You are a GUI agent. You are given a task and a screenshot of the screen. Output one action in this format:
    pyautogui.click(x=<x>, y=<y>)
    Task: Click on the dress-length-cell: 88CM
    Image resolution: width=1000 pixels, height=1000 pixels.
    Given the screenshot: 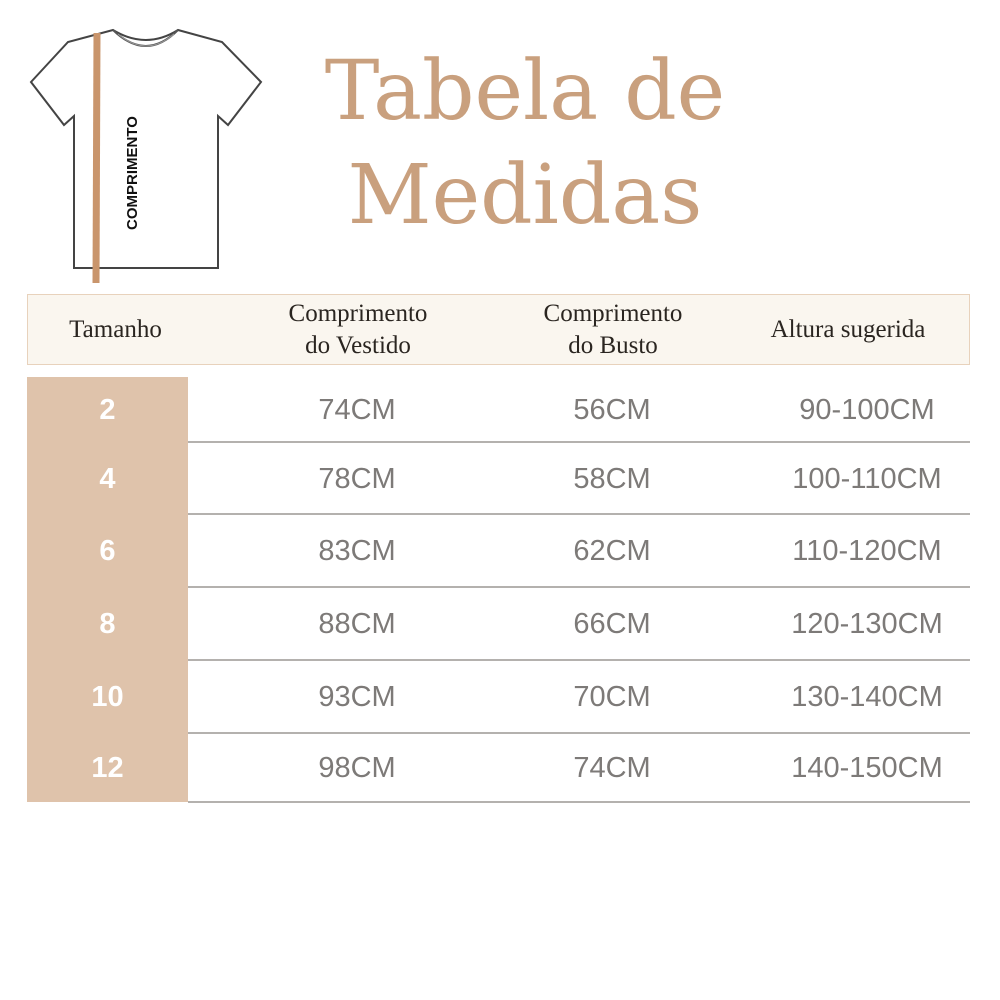 What is the action you would take?
    pyautogui.click(x=357, y=624)
    